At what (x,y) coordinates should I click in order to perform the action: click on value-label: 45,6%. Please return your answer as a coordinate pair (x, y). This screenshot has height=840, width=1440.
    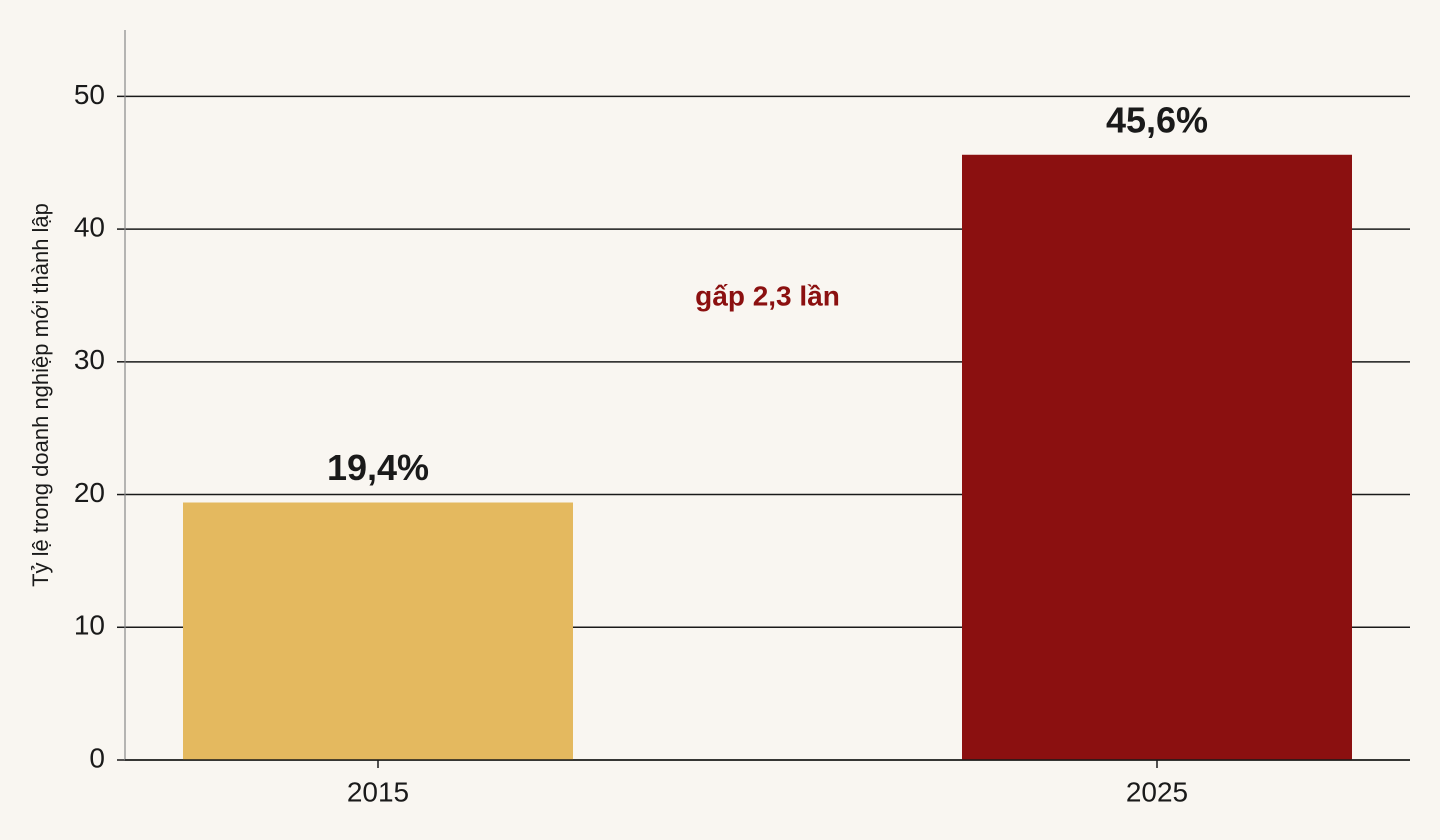
    Looking at the image, I should click on (1157, 119).